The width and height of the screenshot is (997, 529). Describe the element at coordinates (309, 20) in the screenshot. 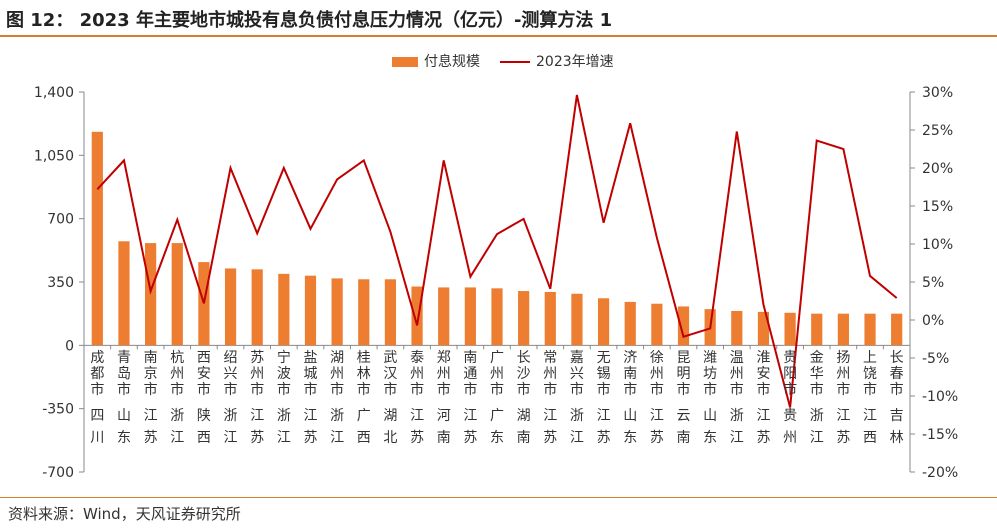

I see `figure-title: 图 12： 2023 年主要地市城投有息负债付息压力情况（亿元）-测算方法 1` at that location.